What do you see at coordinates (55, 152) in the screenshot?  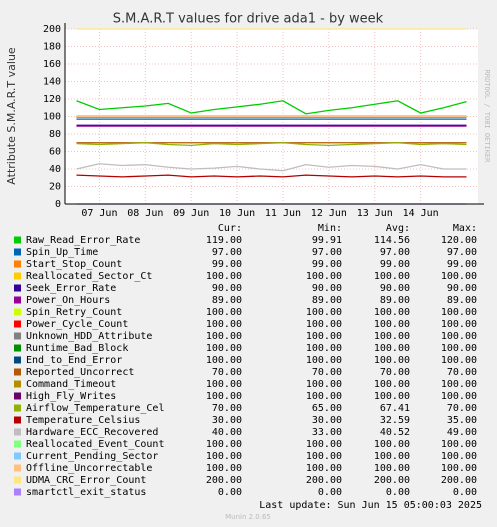 I see `y-tick-label: 60` at bounding box center [55, 152].